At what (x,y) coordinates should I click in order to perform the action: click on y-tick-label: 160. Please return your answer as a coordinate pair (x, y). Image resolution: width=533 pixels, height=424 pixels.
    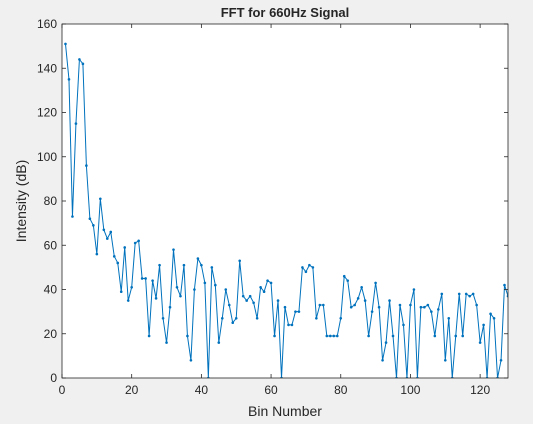
    Looking at the image, I should click on (47, 24).